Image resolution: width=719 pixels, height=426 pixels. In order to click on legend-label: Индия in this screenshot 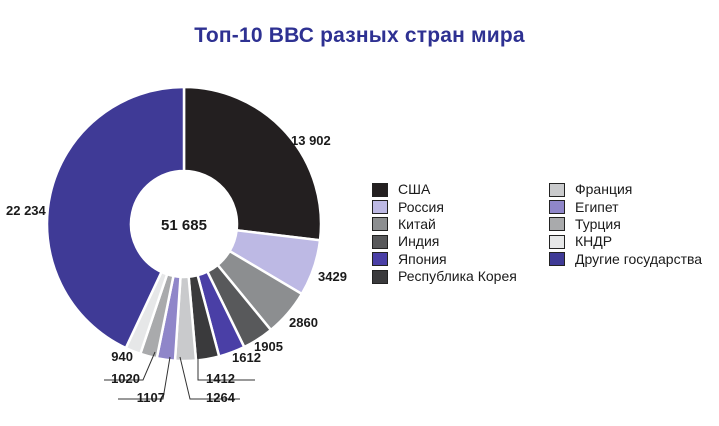, I will do `click(419, 241)`.